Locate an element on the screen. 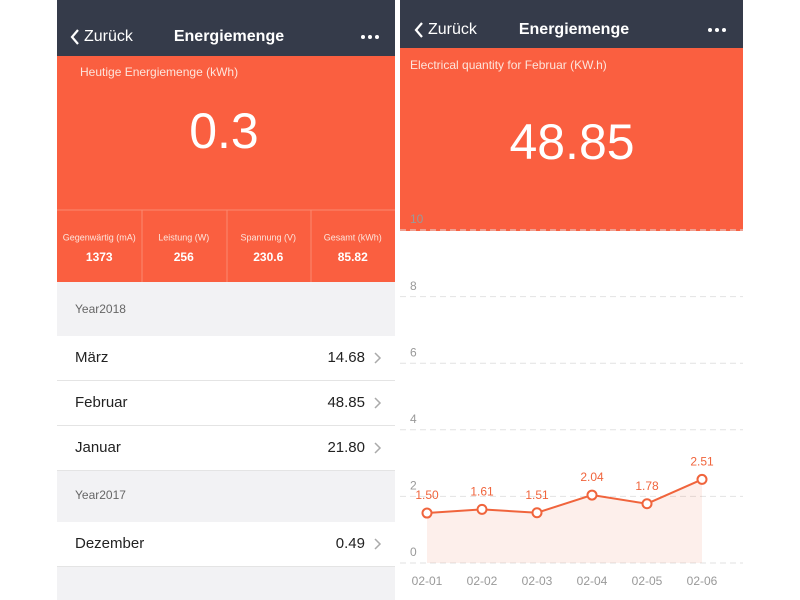 The image size is (800, 600). stat-dividers is located at coordinates (226, 246).